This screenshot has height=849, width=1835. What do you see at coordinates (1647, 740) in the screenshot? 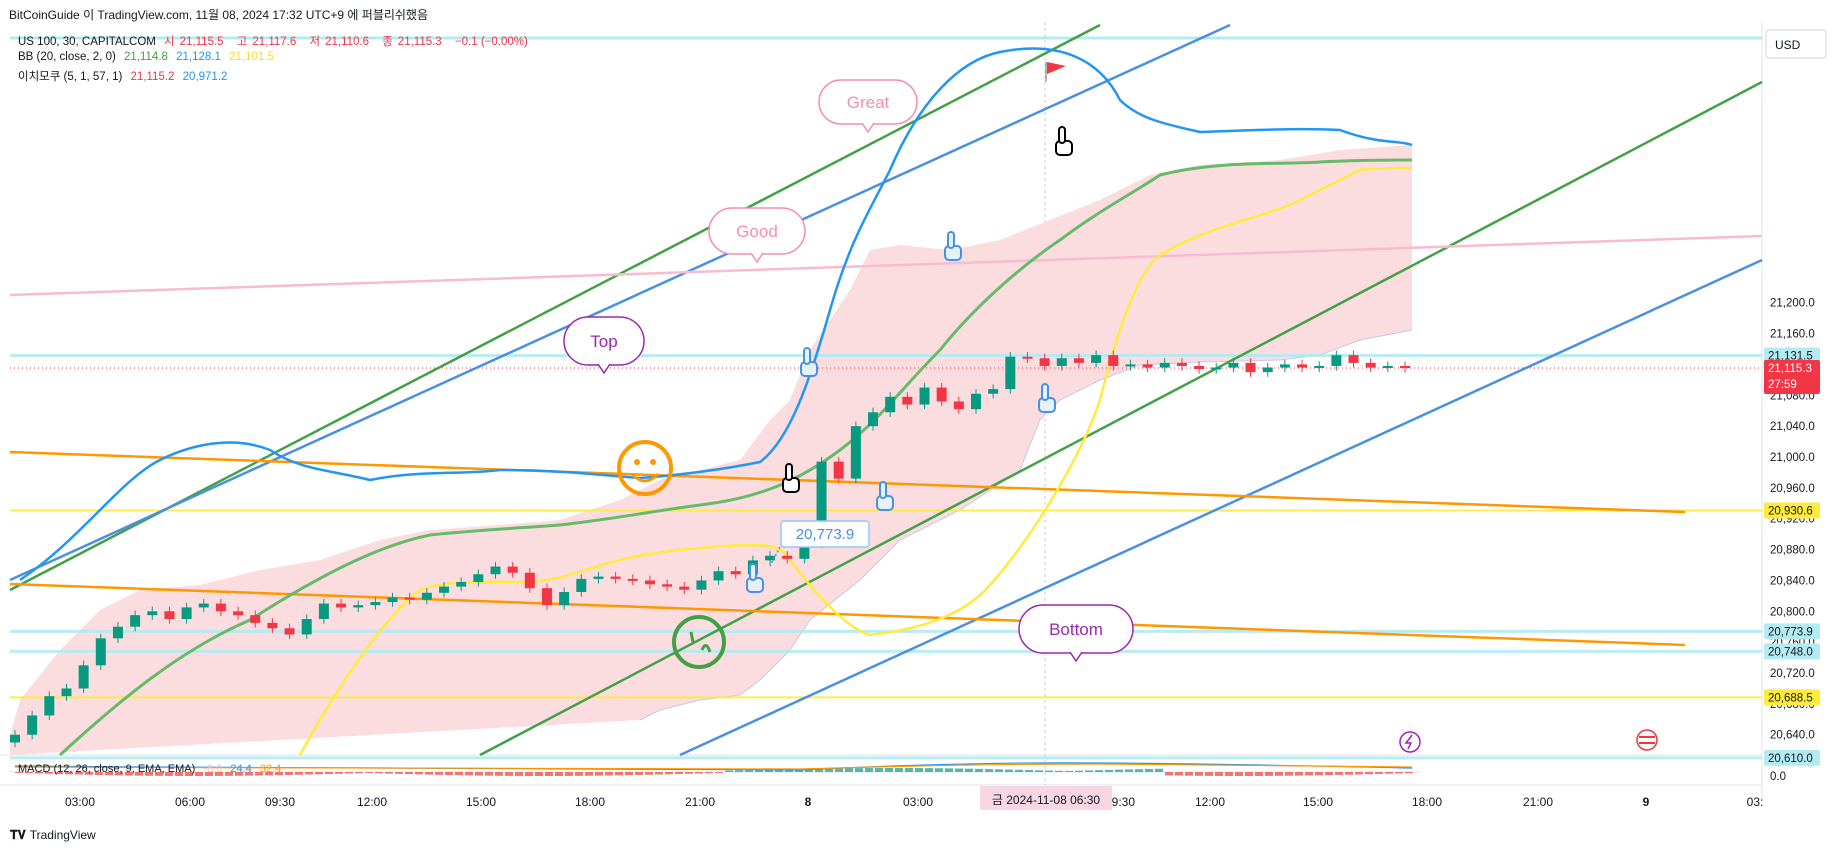
I see `us-flag-event-icon` at bounding box center [1647, 740].